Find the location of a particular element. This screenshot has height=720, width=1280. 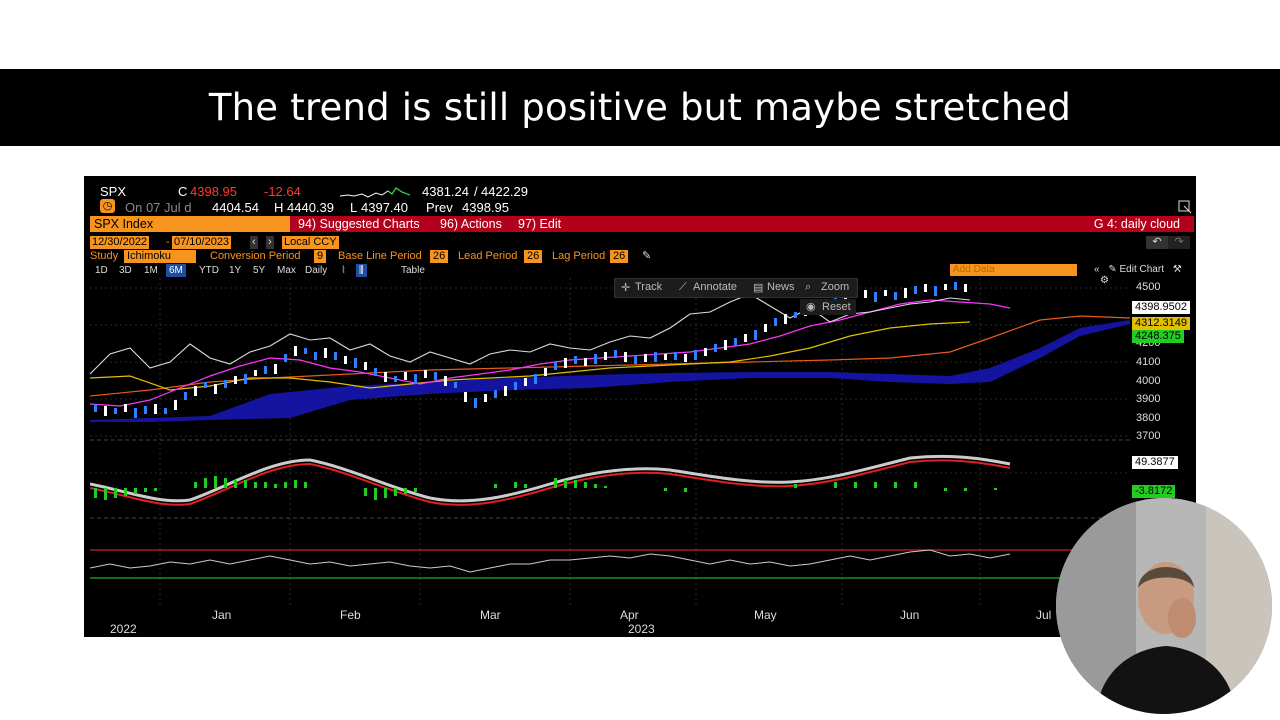

leading-span-b is located at coordinates (610, 356).